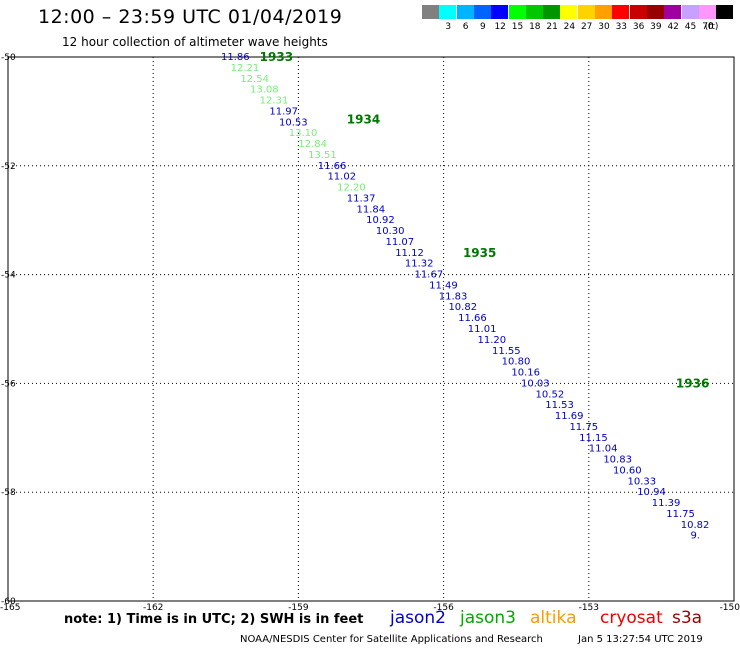  Describe the element at coordinates (370, 209) in the screenshot. I see `wave-height-value: 11.84` at that location.